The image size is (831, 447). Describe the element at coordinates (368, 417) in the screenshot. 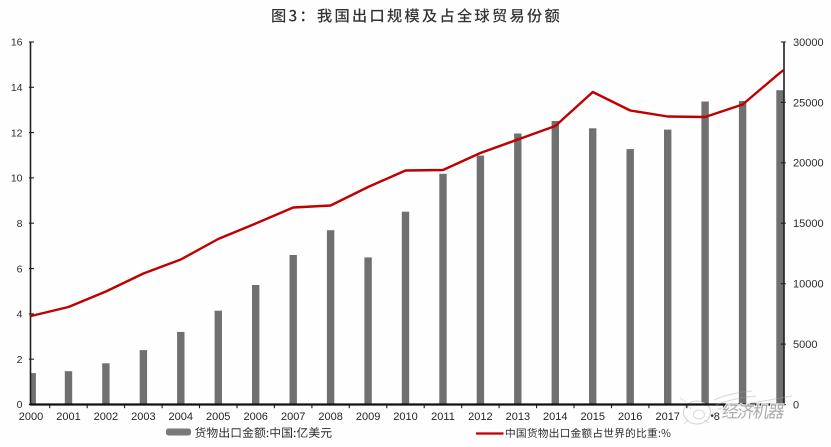

I see `svg-text: 2009` at that location.